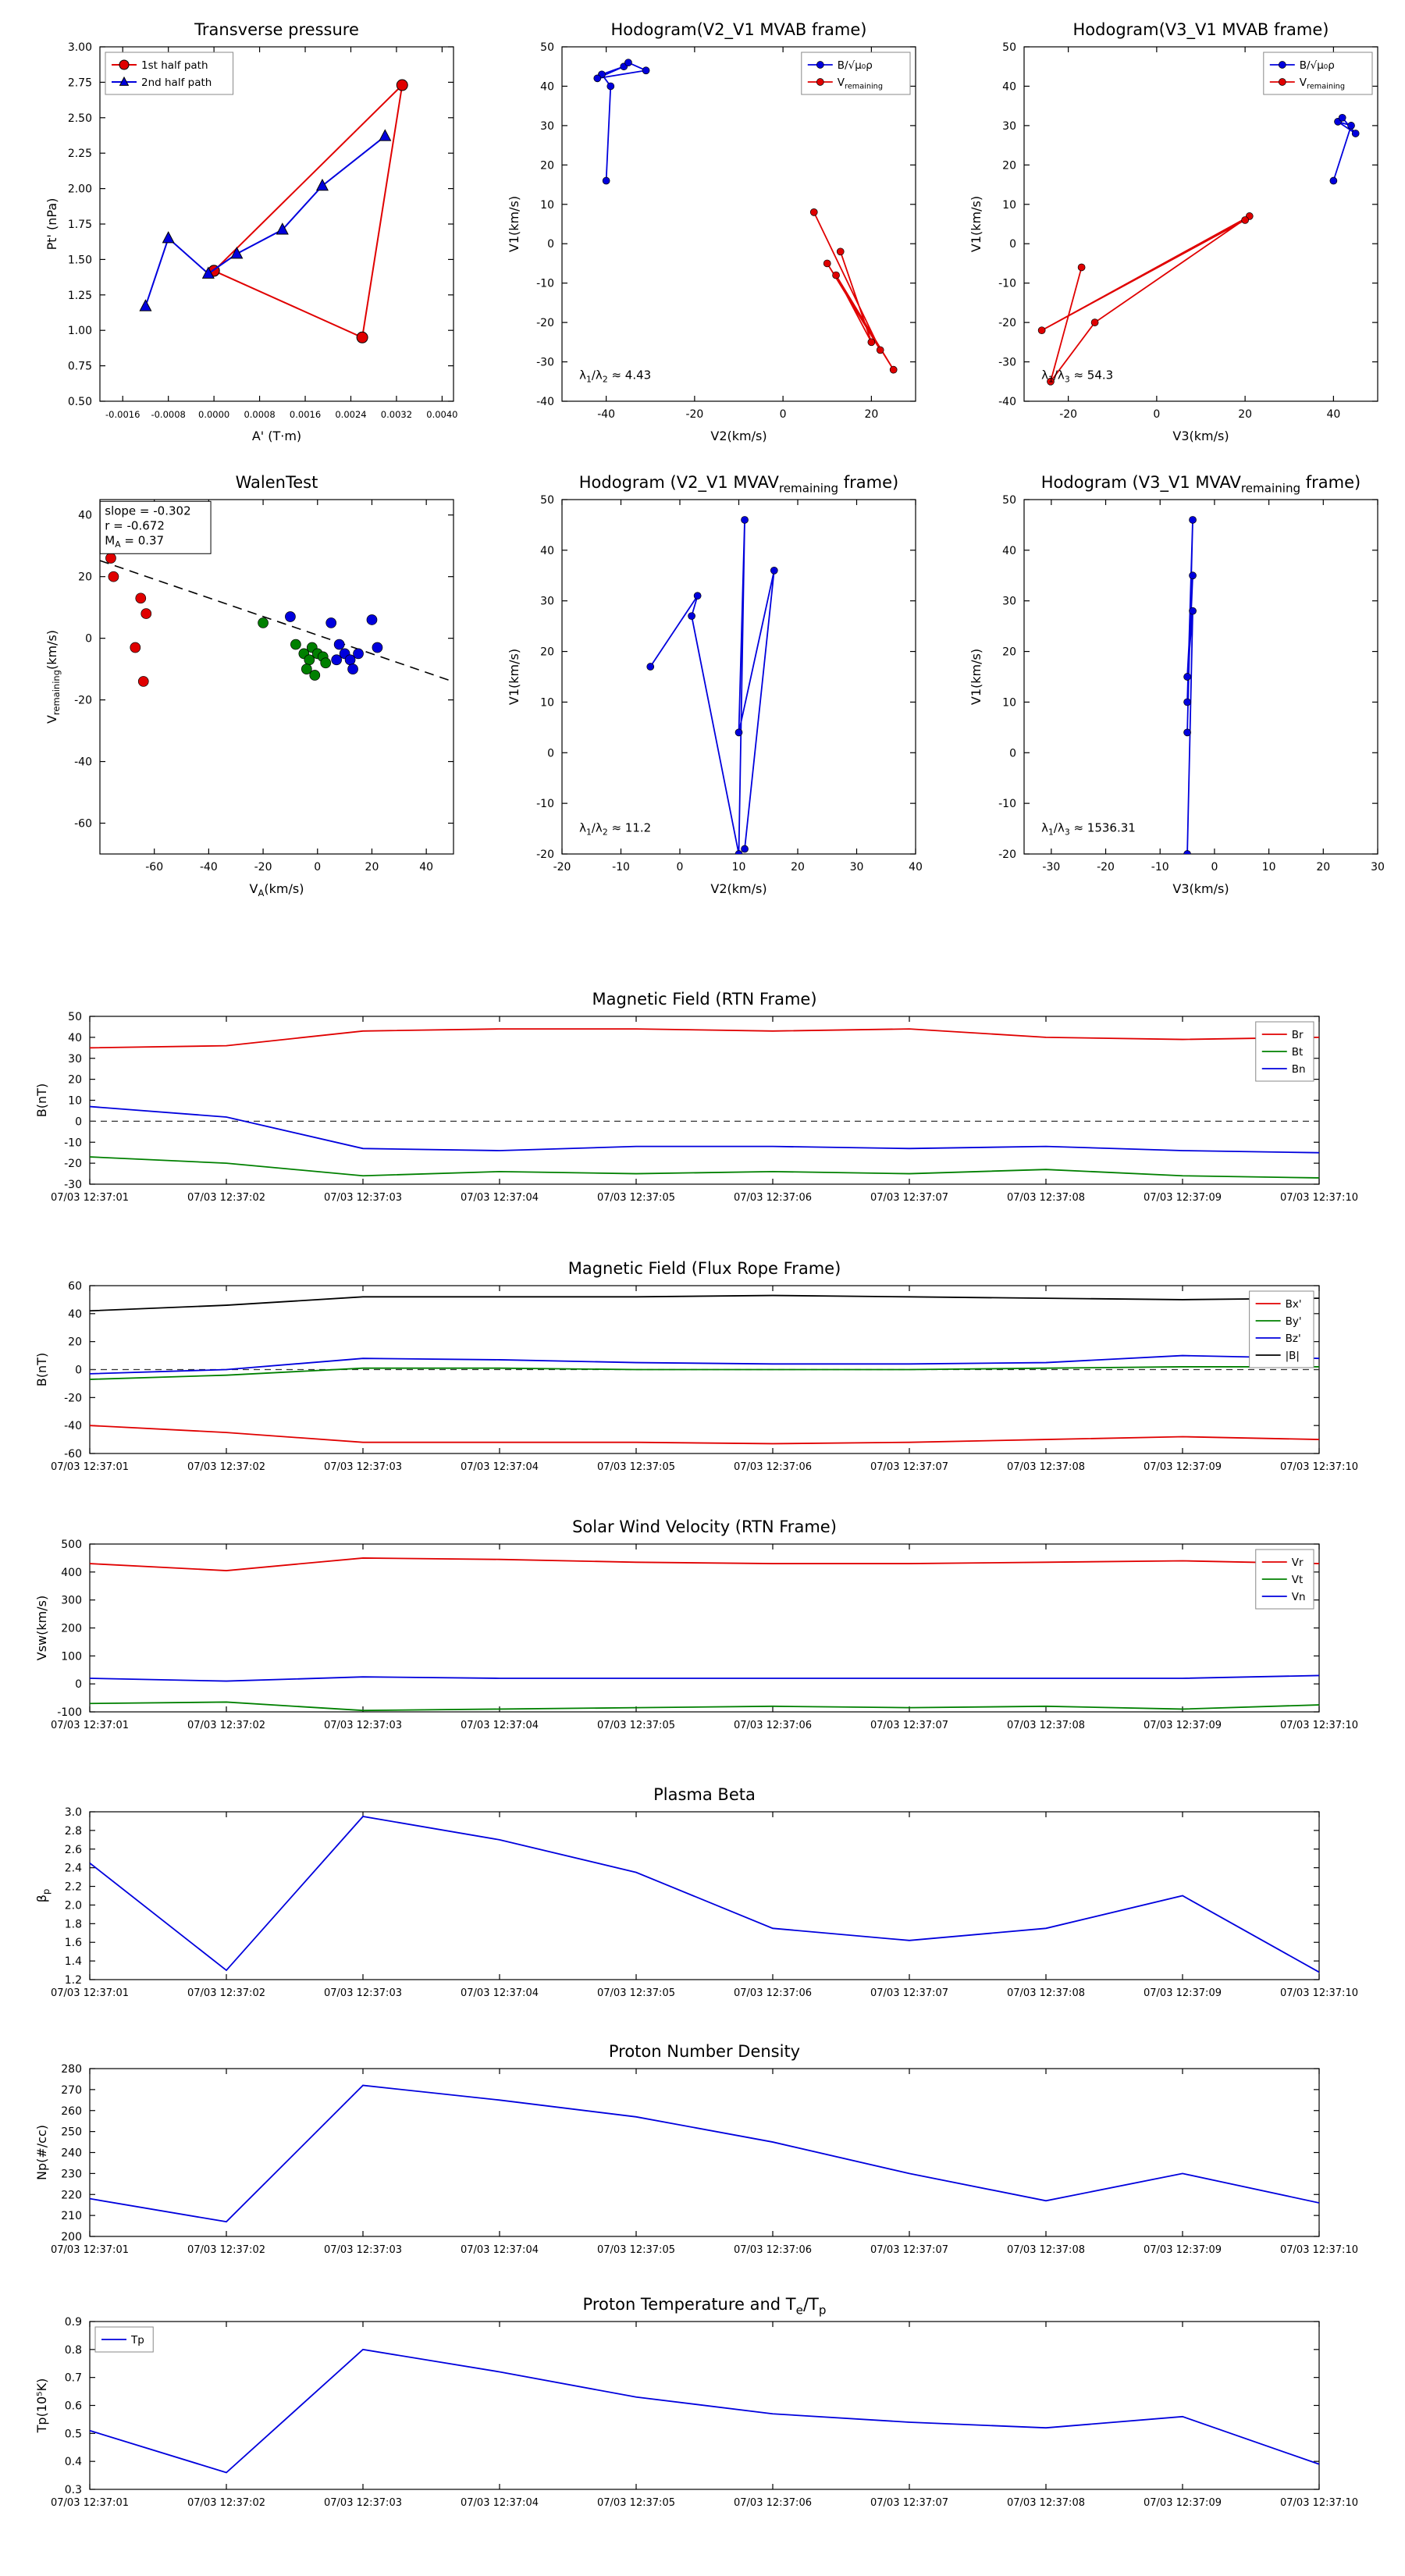 The image size is (1405, 2576). What do you see at coordinates (168, 414) in the screenshot?
I see `svg-text: -0.0008` at bounding box center [168, 414].